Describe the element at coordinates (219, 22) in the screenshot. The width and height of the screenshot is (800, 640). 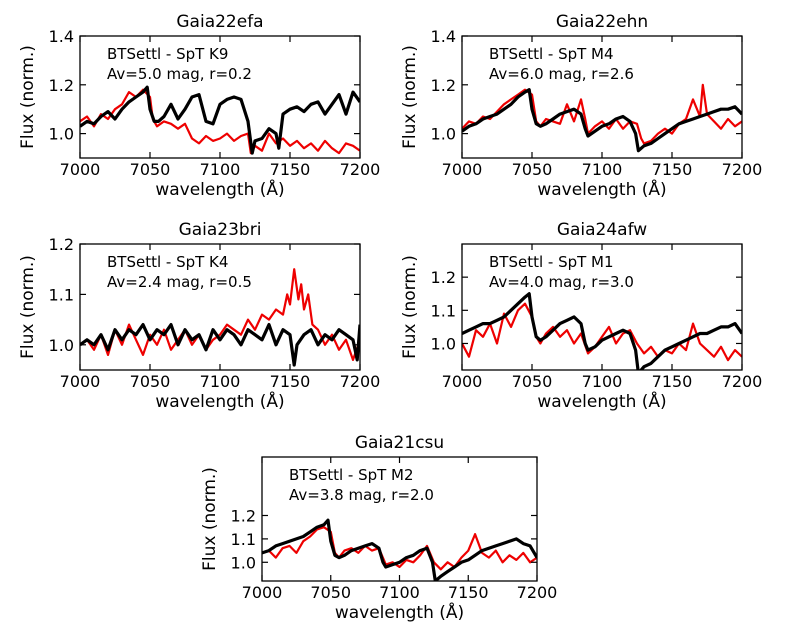
I see `panel-title: Gaia22efa` at that location.